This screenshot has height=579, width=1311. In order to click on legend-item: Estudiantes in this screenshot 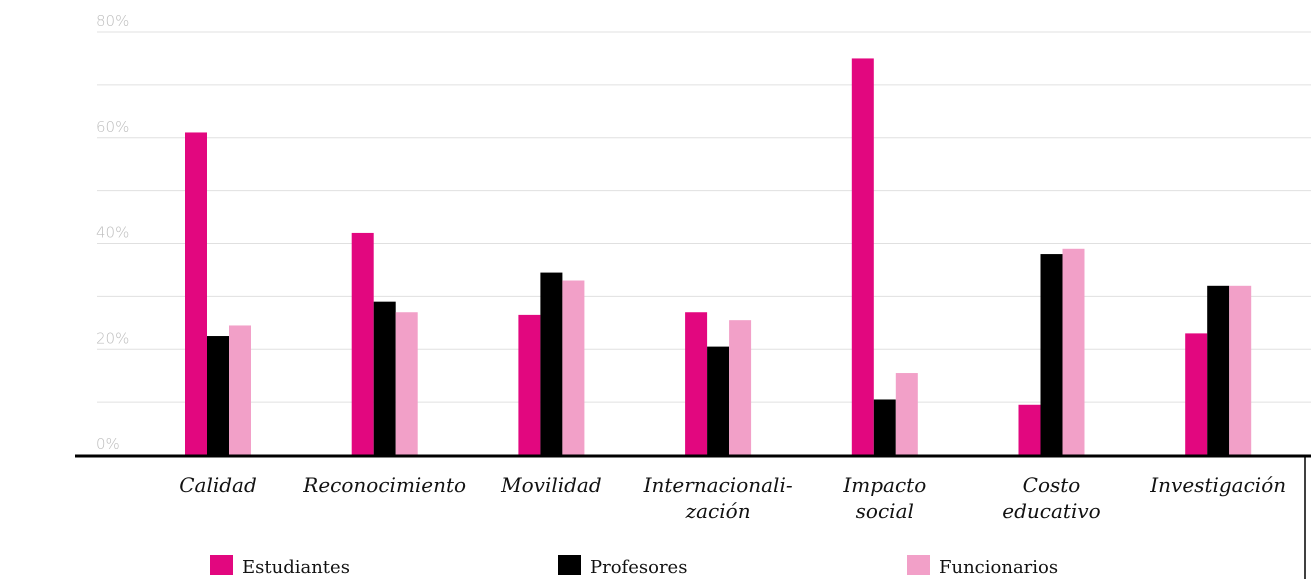, I will do `click(280, 566)`.